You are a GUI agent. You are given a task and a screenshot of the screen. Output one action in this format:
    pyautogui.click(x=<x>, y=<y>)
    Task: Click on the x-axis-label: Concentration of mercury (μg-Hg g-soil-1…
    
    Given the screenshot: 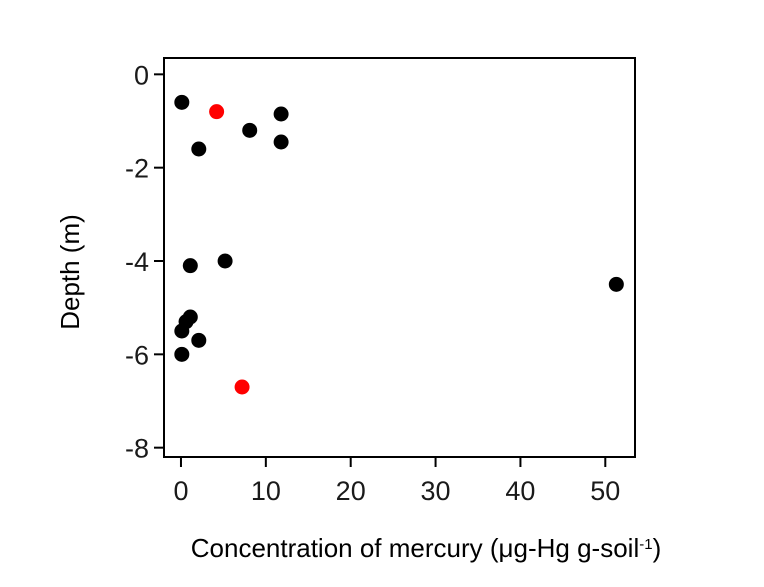 What is the action you would take?
    pyautogui.click(x=426, y=548)
    